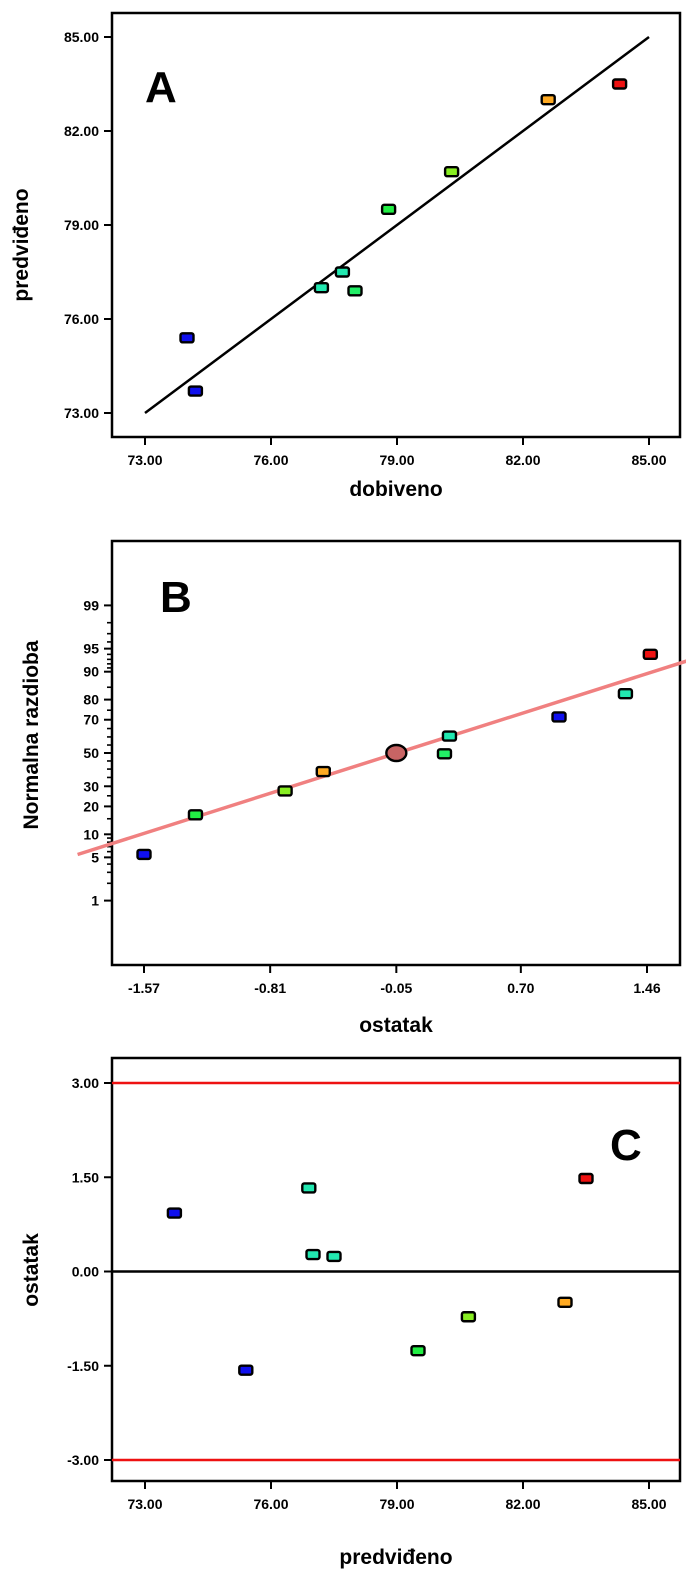 Image resolution: width=686 pixels, height=1580 pixels. I want to click on panel-c-xtick-label-0: 73.00, so click(144, 1504).